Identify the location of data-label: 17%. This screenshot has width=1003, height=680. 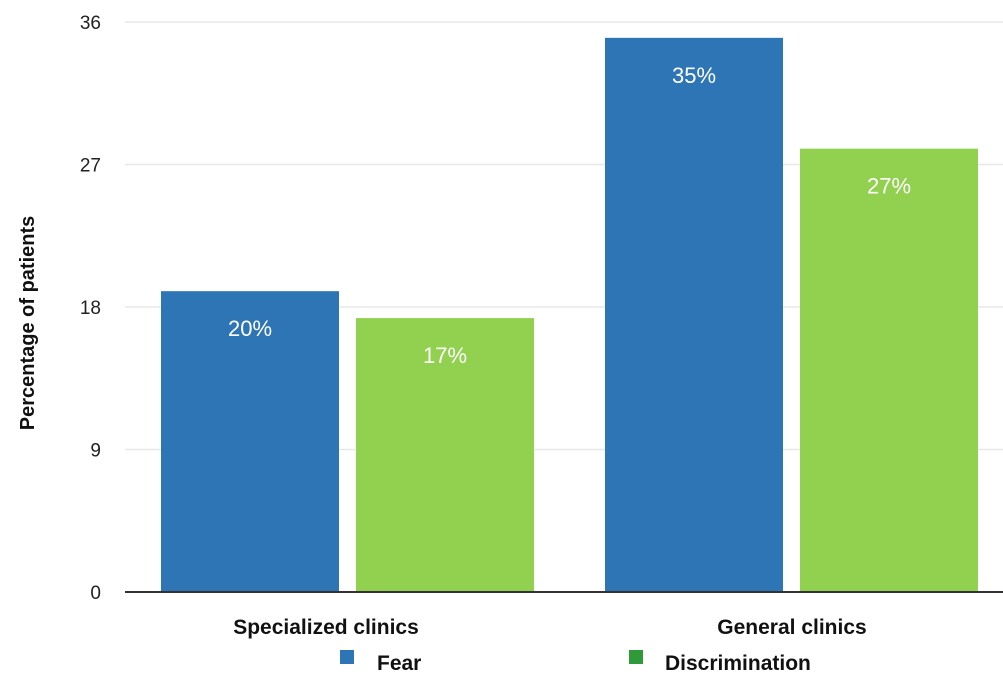
(445, 355).